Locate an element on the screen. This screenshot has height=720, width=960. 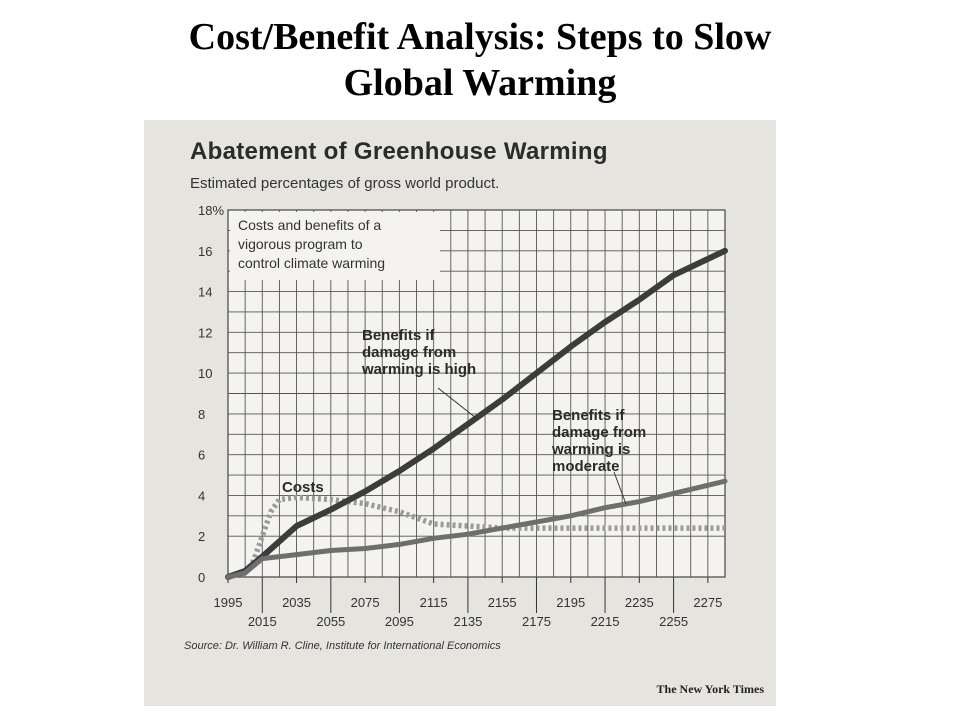
slide-title-line-1: Cost/Benefit Analysis: Steps to Slow is located at coordinates (480, 37).